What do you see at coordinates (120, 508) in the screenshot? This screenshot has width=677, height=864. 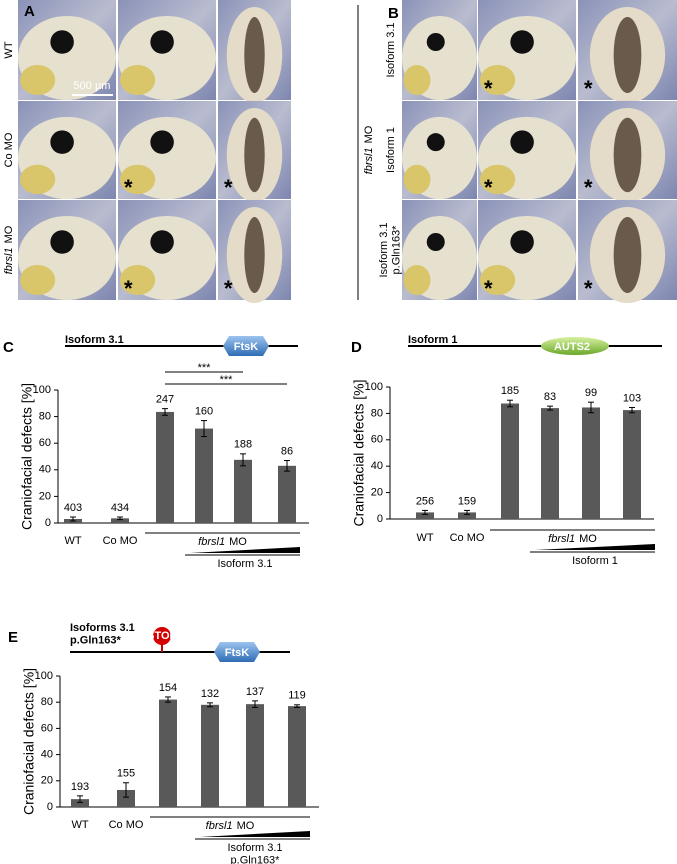 I see `n-label: 434` at bounding box center [120, 508].